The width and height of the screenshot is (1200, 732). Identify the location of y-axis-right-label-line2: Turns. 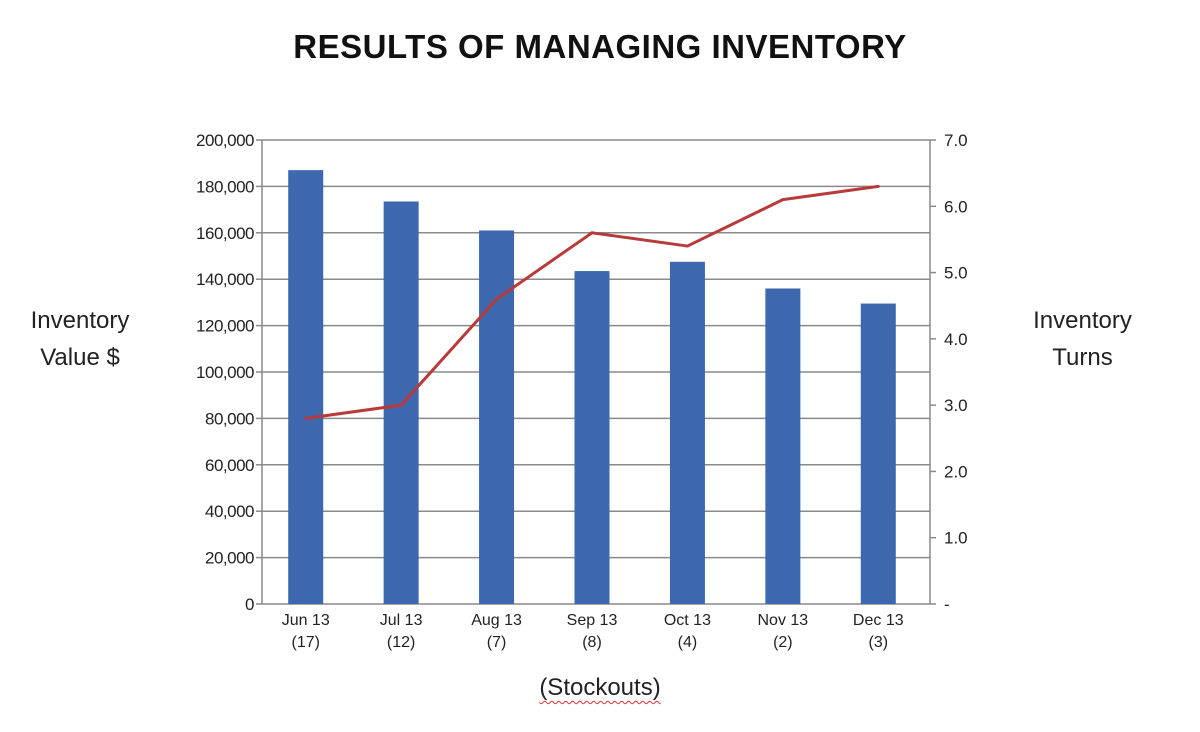
(1082, 357).